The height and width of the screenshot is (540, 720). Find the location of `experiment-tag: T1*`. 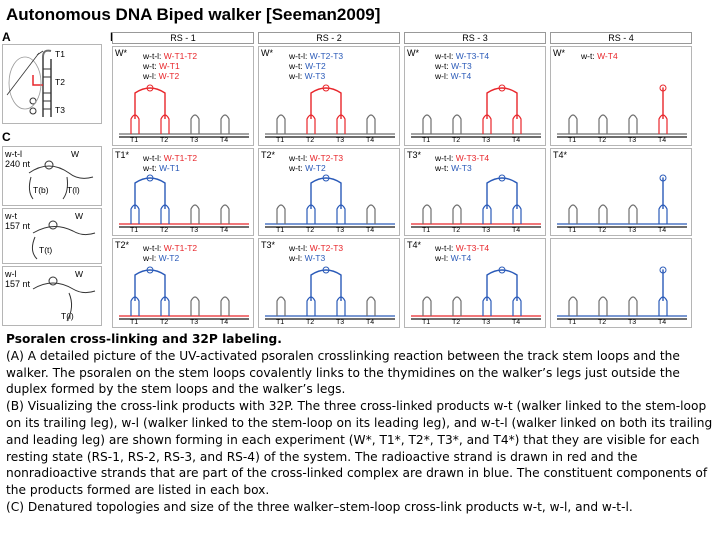

experiment-tag: T1* is located at coordinates (122, 155).